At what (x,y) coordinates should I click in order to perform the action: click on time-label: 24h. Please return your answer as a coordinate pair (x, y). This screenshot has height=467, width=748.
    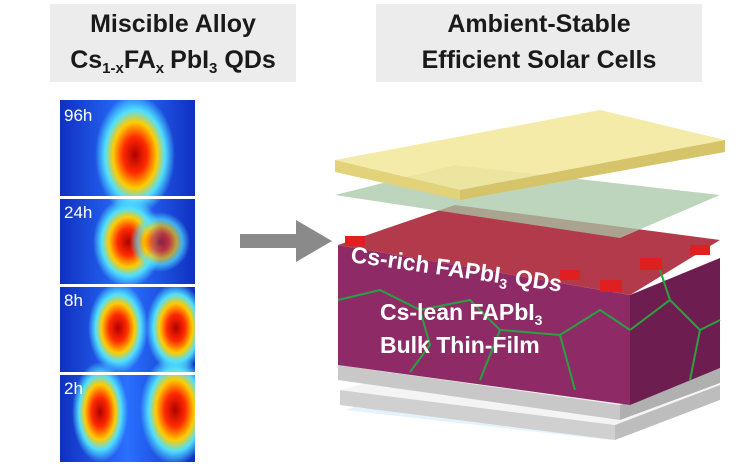
    Looking at the image, I should click on (78, 212).